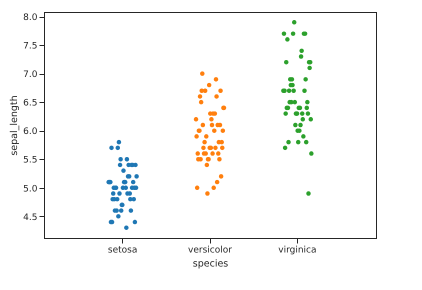 The width and height of the screenshot is (422, 290). I want to click on y-tick-label: 5.5, so click(30, 161).